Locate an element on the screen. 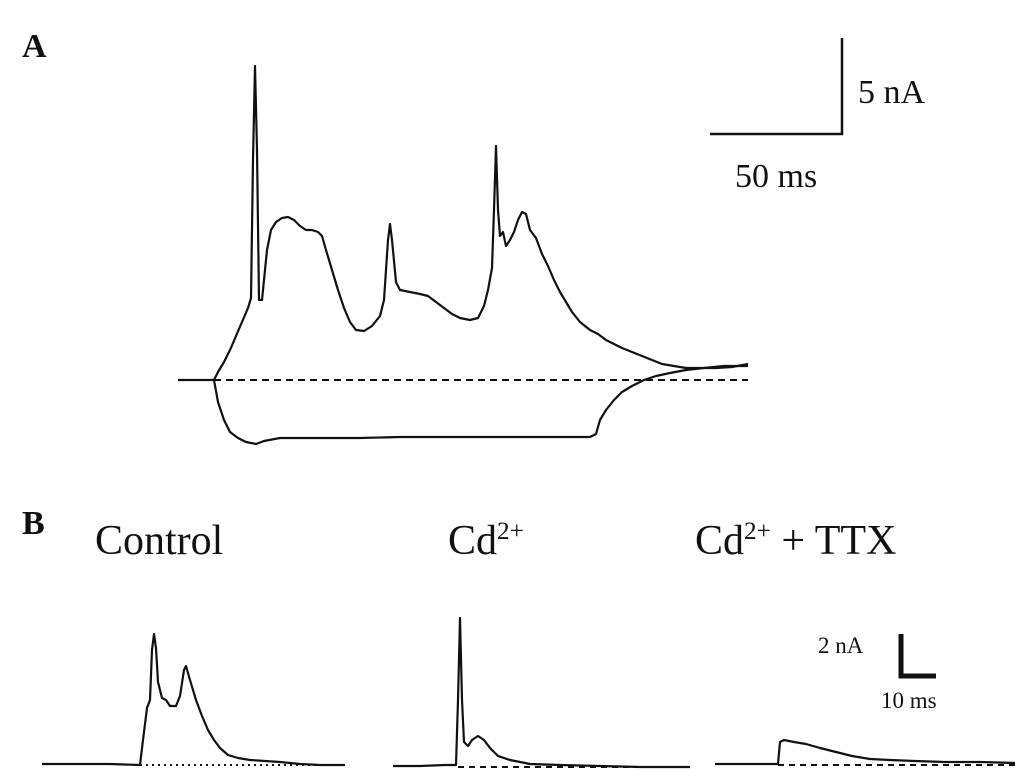  panel-a-label: A is located at coordinates (34, 46).